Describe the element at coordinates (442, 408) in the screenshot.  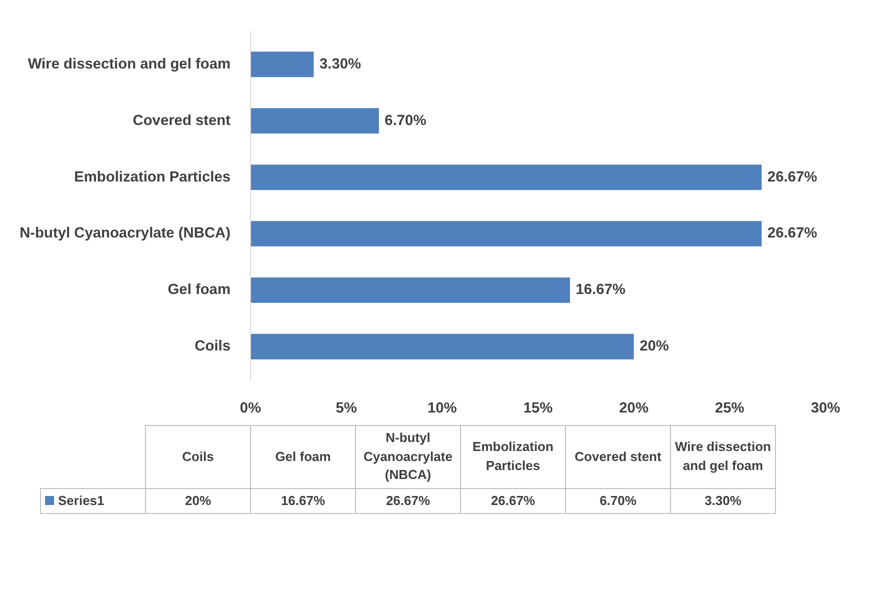
I see `x-tick-label: 10%` at that location.